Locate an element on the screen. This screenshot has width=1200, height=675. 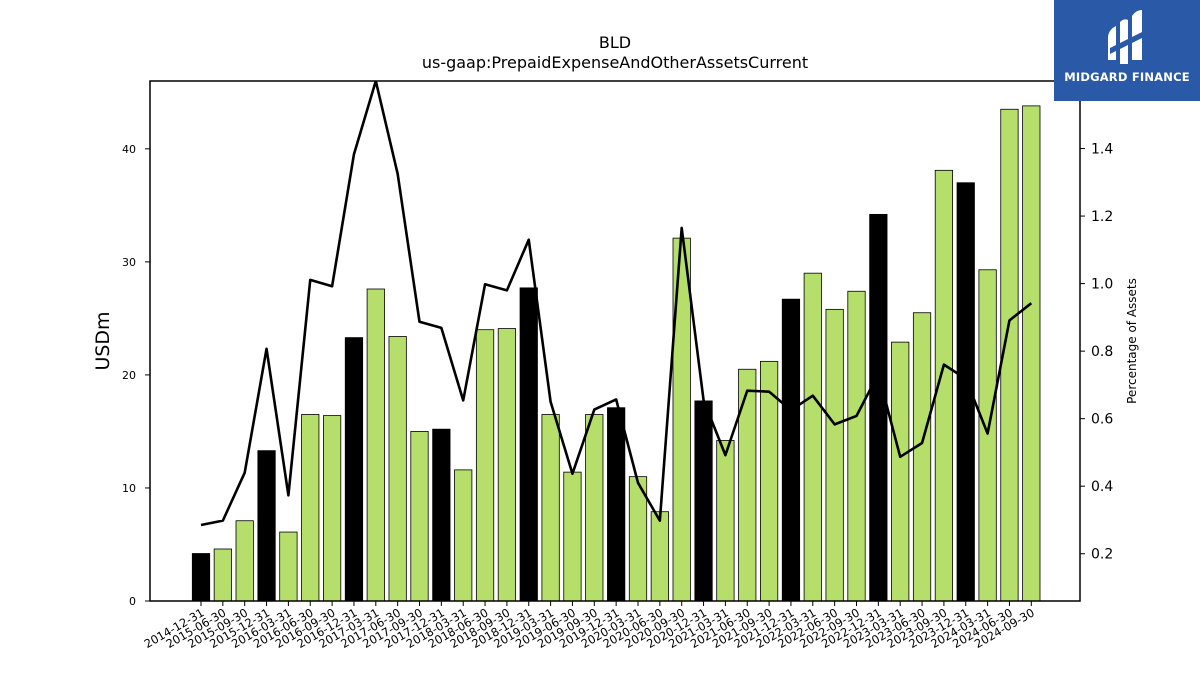
y2-tick-label: 0.6 is located at coordinates (1102, 420).